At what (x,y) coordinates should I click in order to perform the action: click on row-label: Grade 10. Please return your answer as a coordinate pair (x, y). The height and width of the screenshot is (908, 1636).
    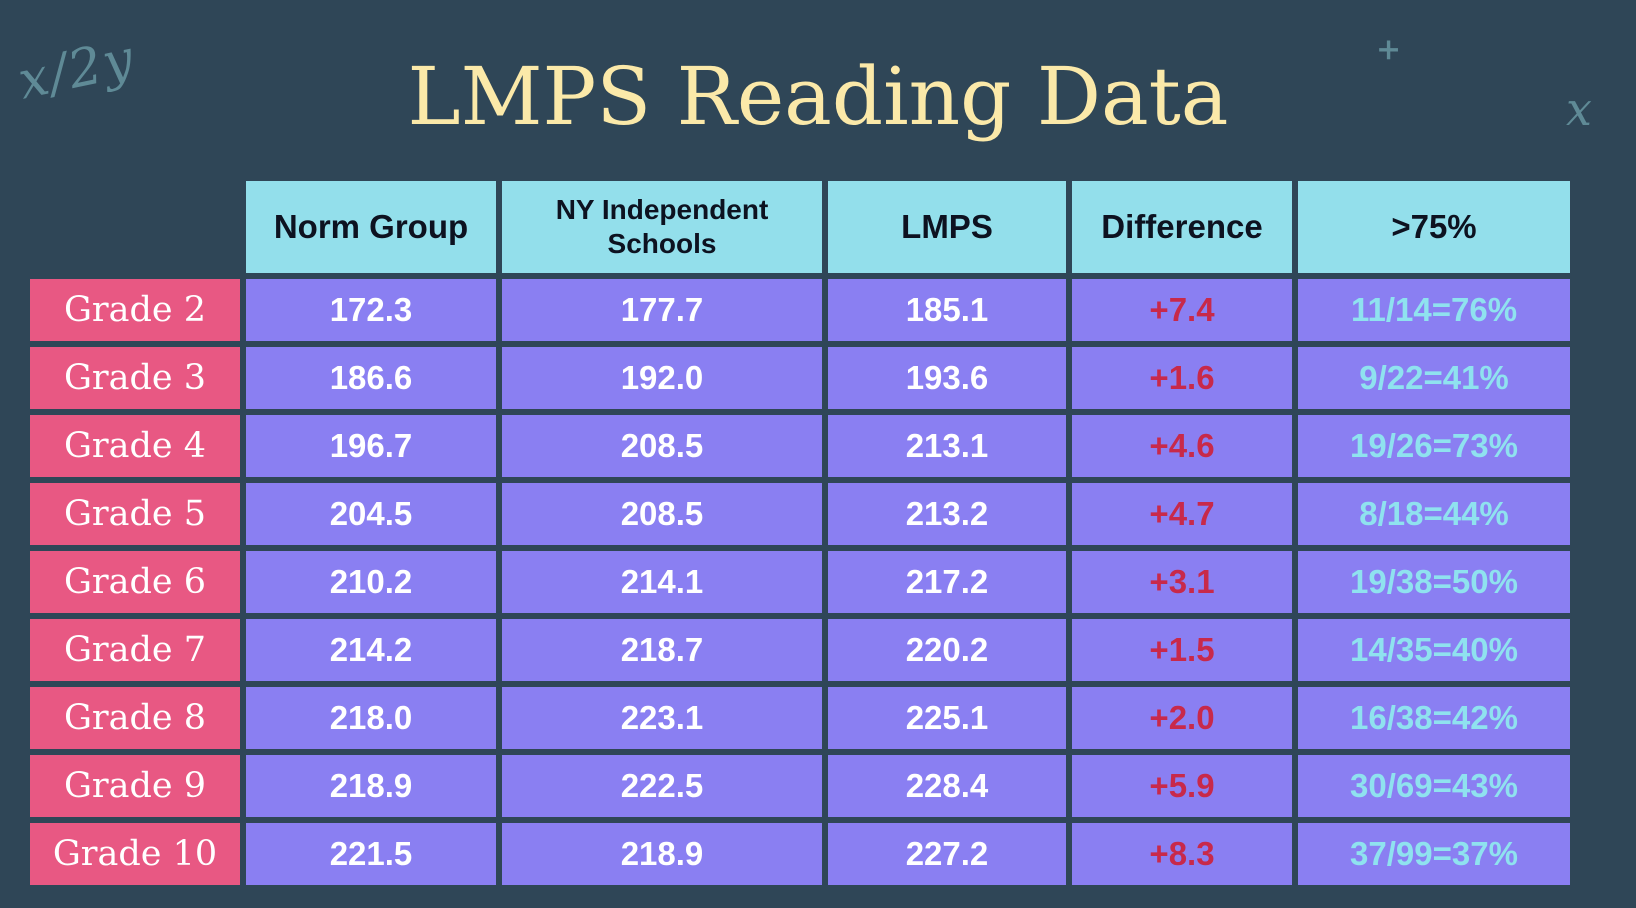
    Looking at the image, I should click on (135, 854).